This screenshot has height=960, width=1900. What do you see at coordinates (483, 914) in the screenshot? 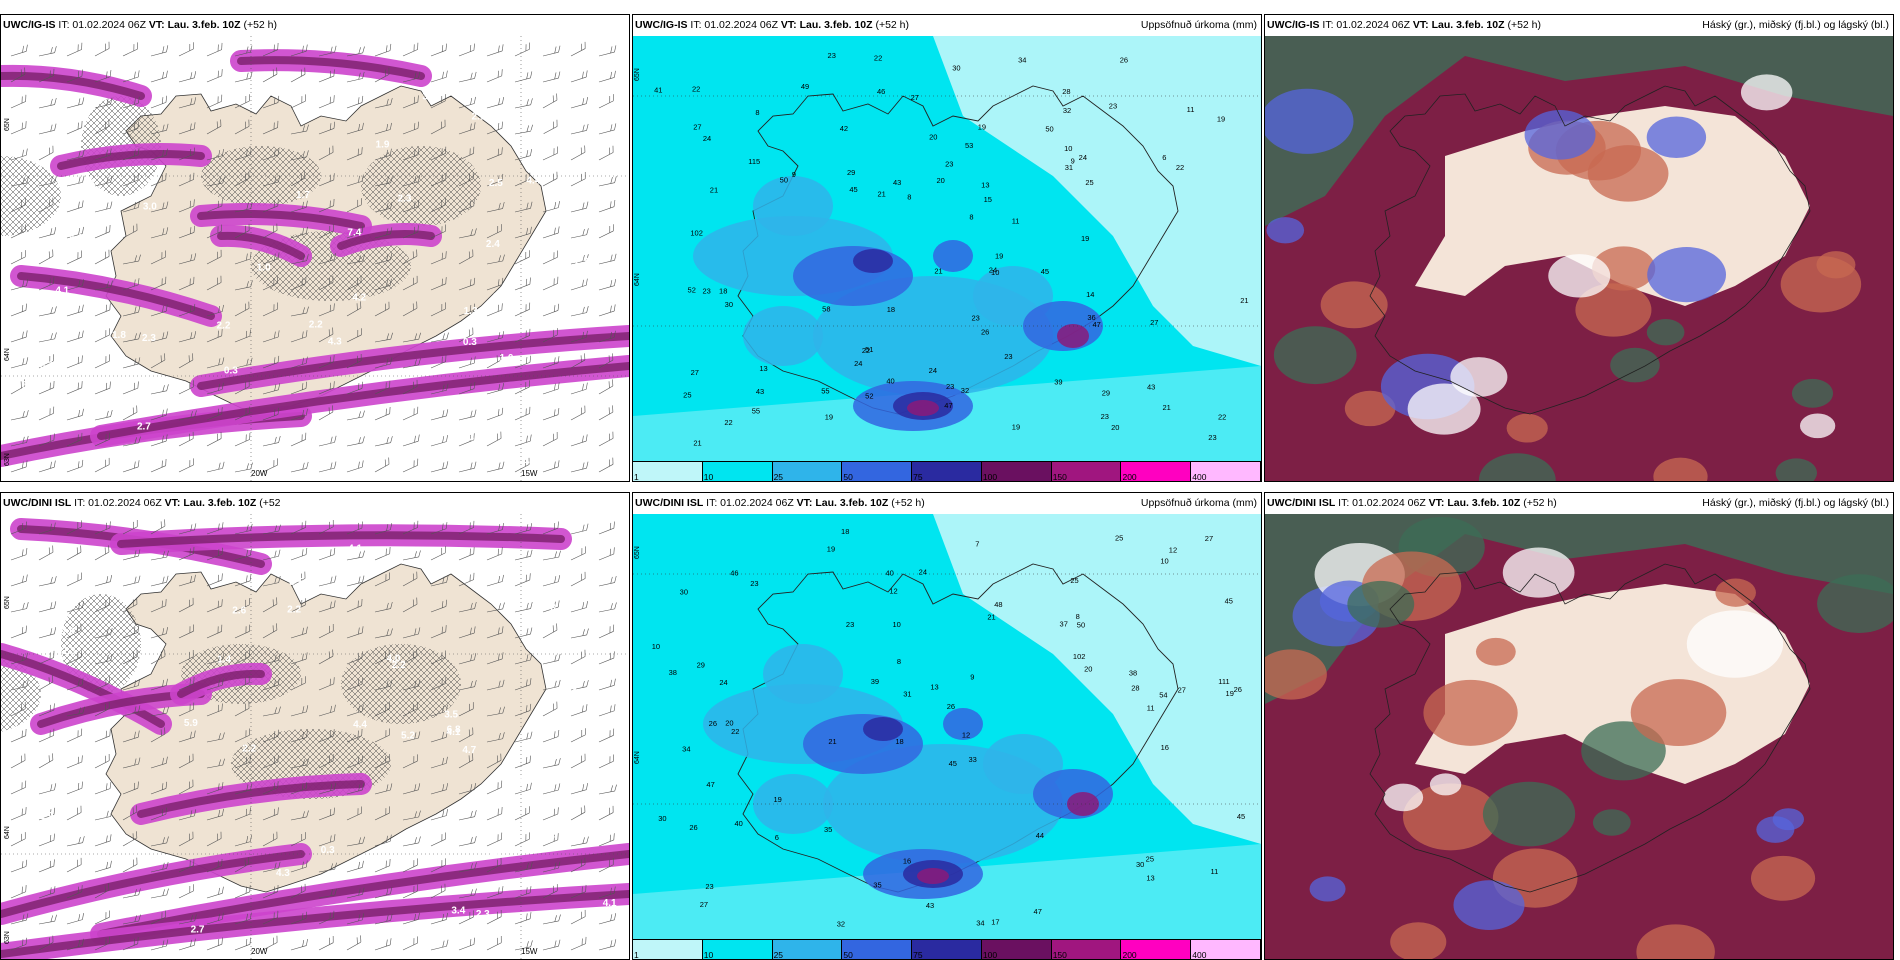
I see `wind-speed-label: 2.3` at bounding box center [483, 914].